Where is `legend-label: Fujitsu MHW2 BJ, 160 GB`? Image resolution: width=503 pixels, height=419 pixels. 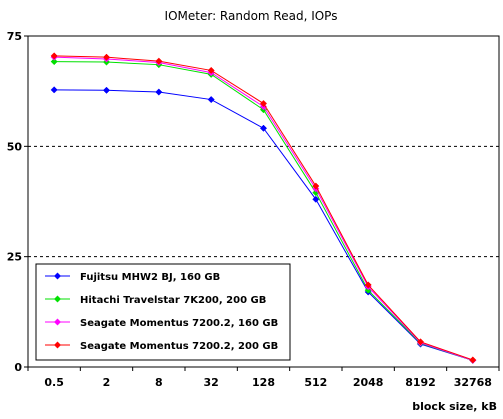 legend-label: Fujitsu MHW2 BJ, 160 GB is located at coordinates (150, 277).